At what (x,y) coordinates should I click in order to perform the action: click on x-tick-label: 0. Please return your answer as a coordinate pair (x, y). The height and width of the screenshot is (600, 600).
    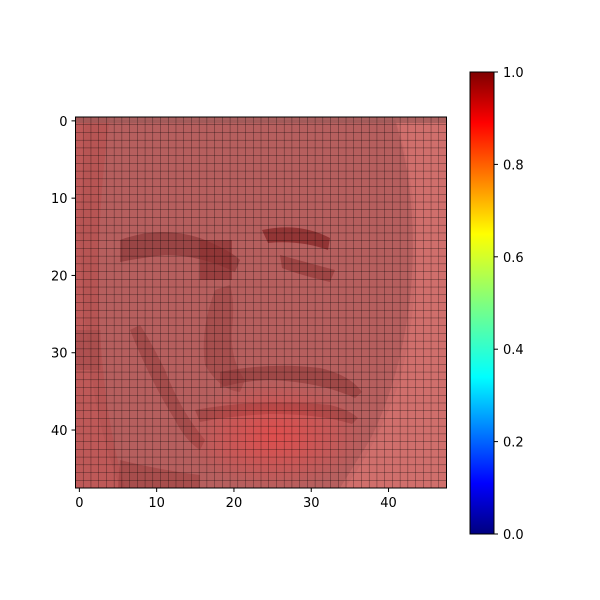
    Looking at the image, I should click on (79, 503).